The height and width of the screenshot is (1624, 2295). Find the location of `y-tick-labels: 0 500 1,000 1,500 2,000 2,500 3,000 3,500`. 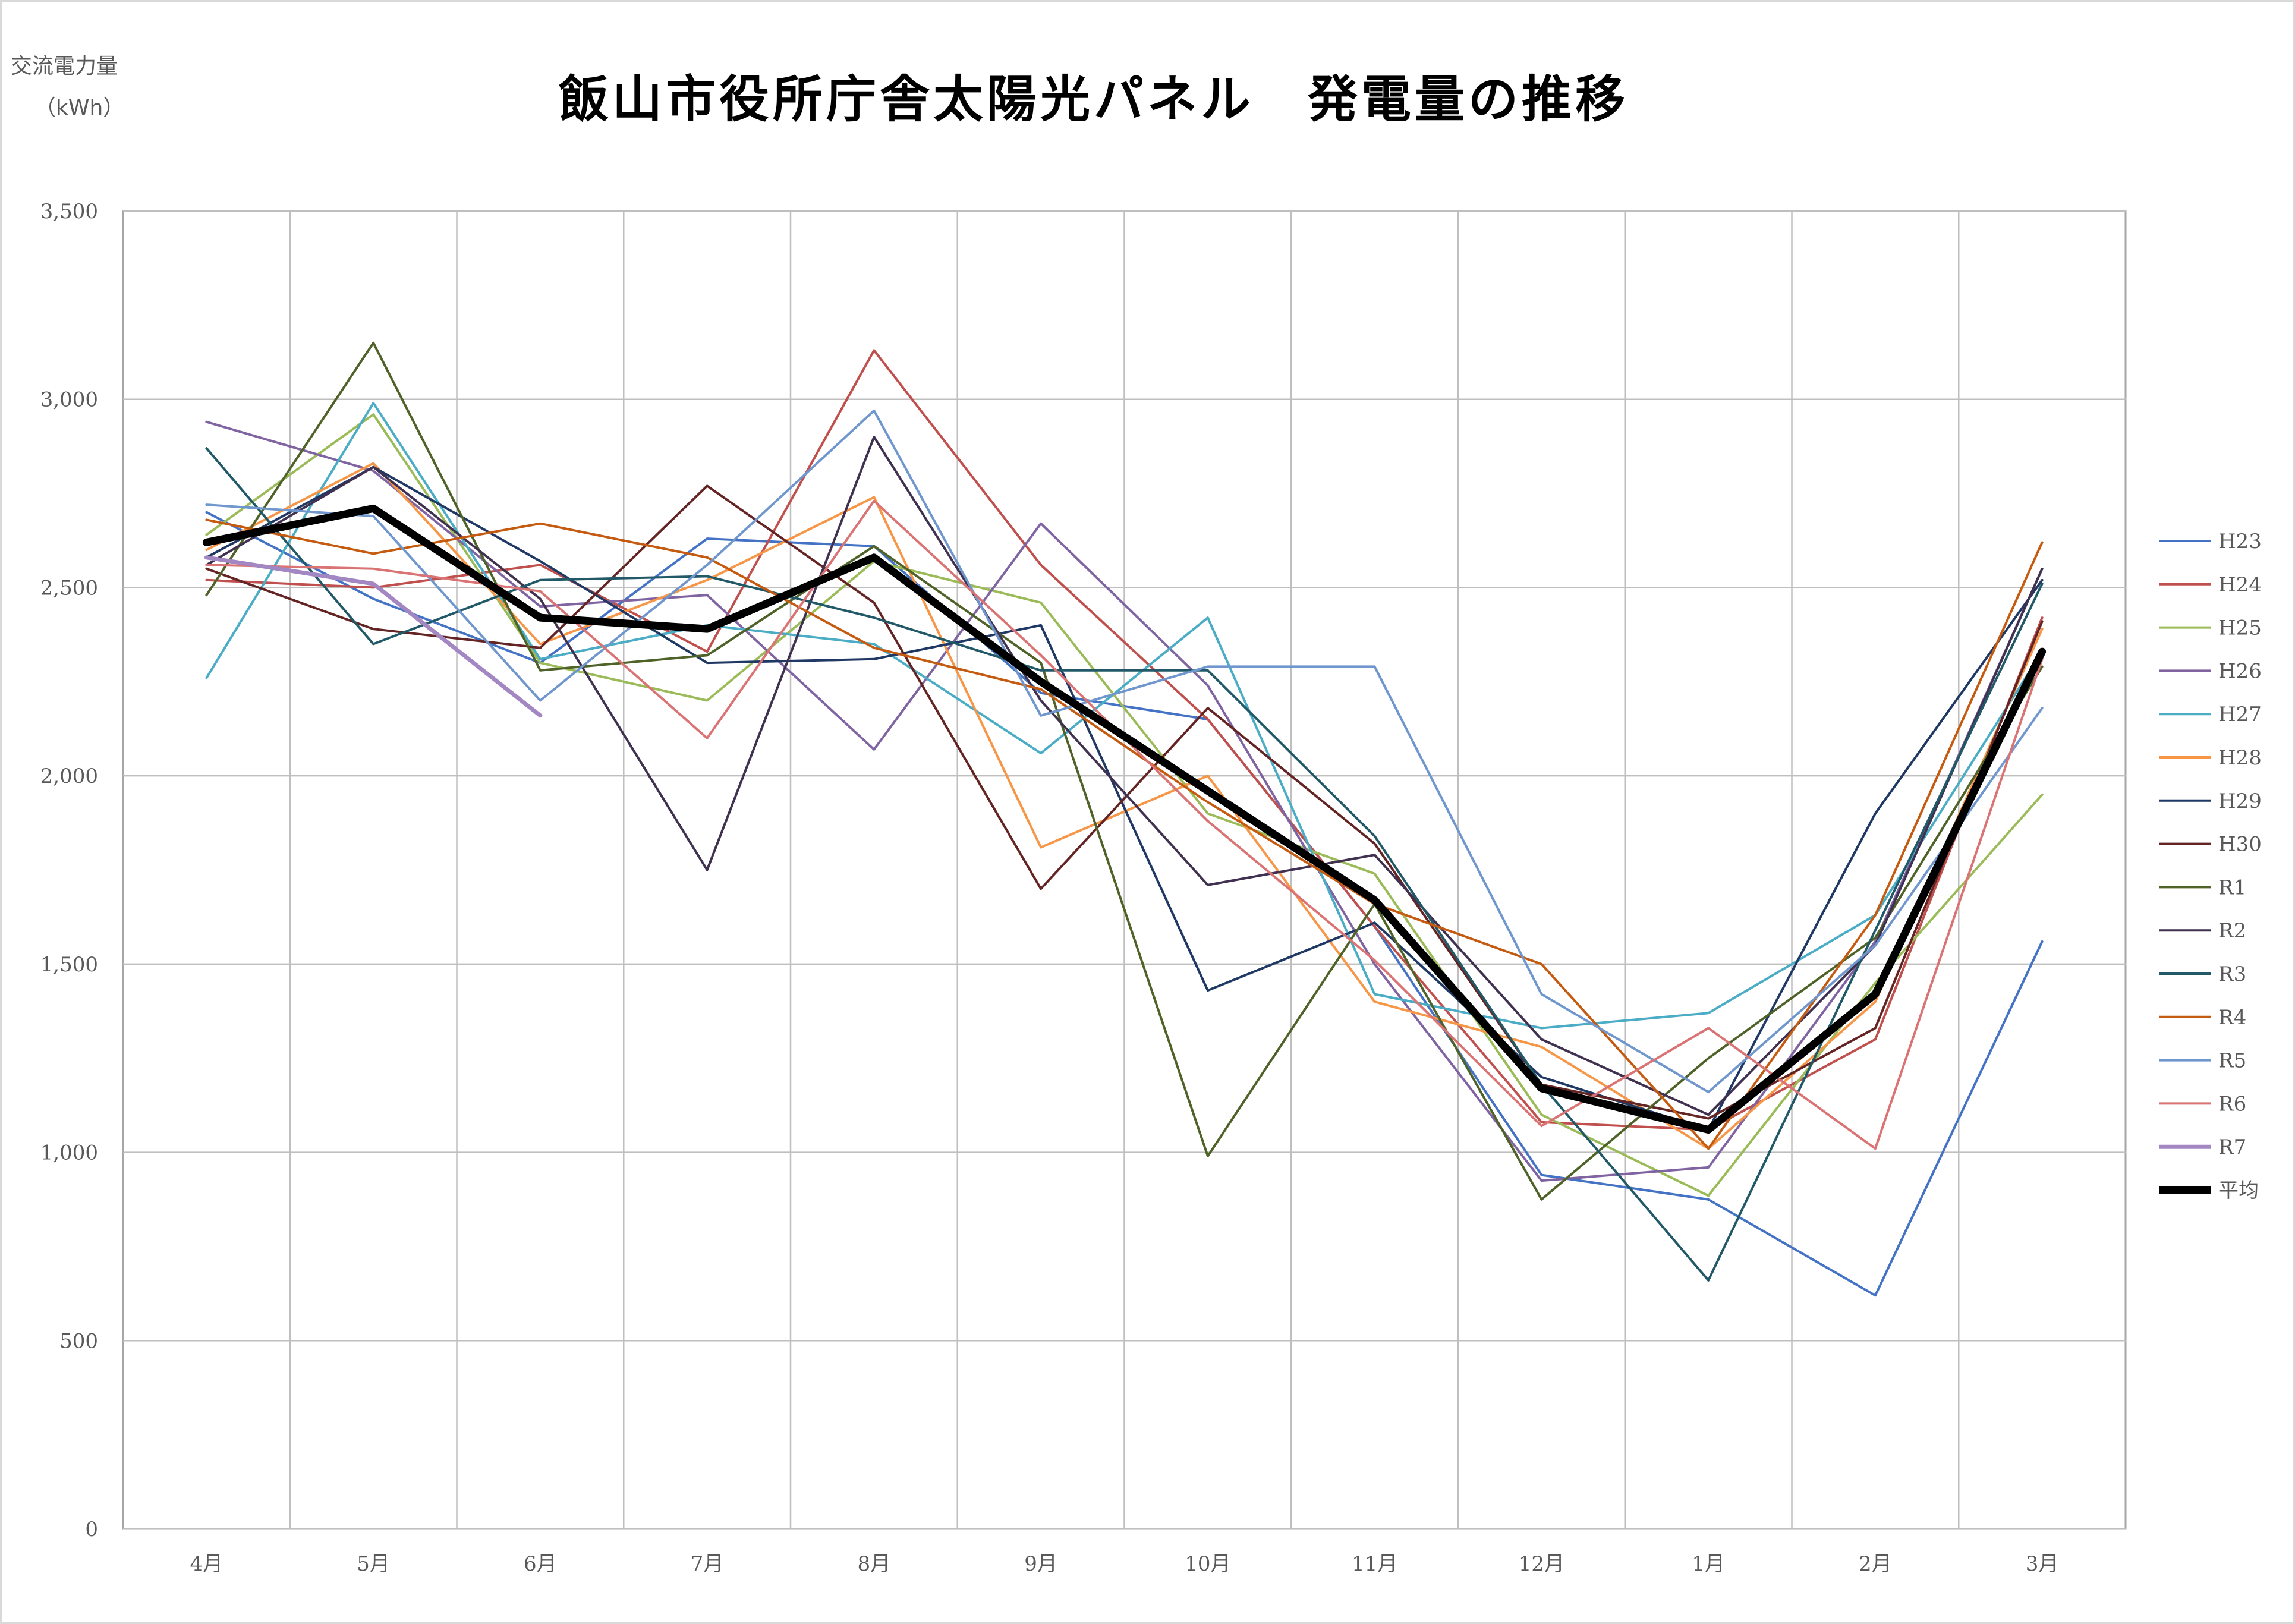

y-tick-labels: 0 500 1,000 1,500 2,000 2,500 3,000 3,500 is located at coordinates (69, 870).